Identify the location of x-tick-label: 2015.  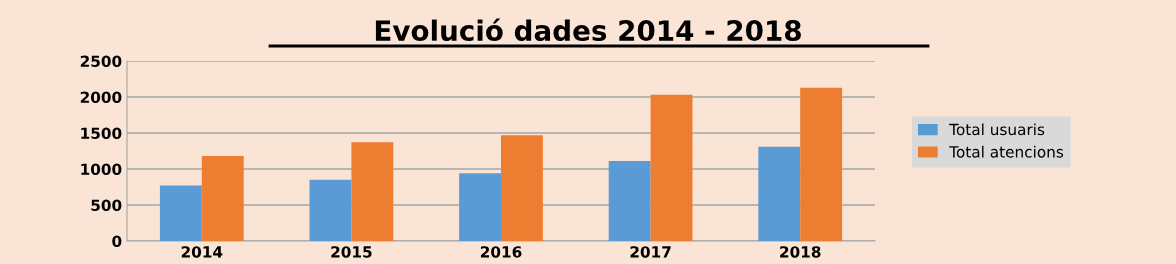
(351, 252).